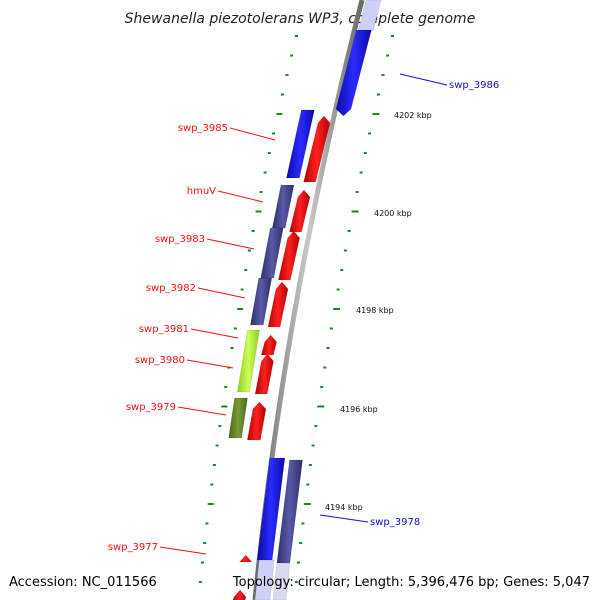 This screenshot has height=600, width=600. Describe the element at coordinates (344, 507) in the screenshot. I see `scale-label: 4194 kbp` at that location.